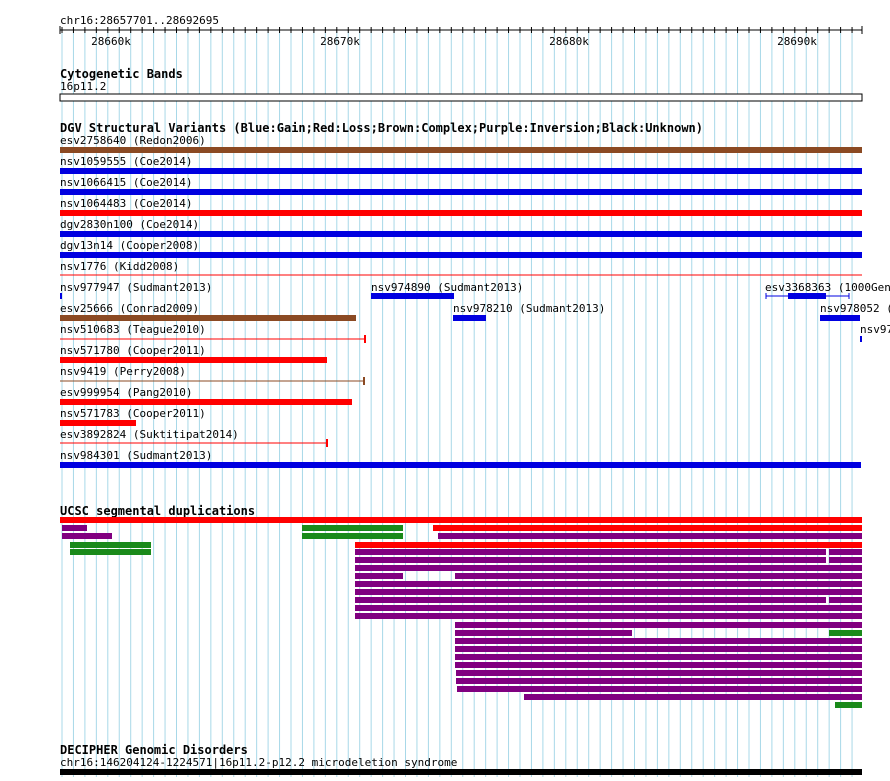 This screenshot has height=781, width=890. Describe the element at coordinates (461, 97) in the screenshot. I see `cytoband-feature` at that location.